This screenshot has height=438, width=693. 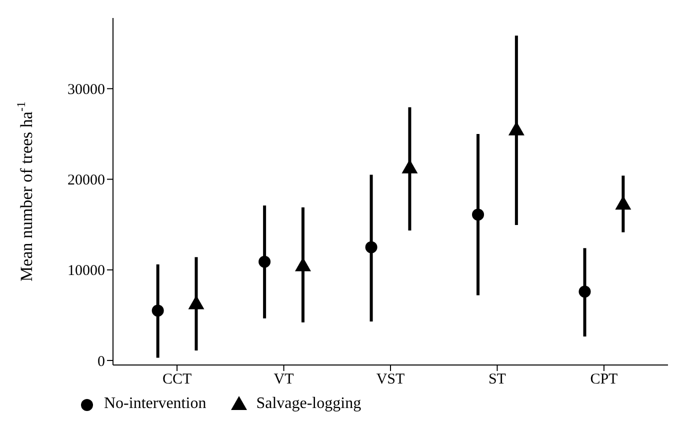 I want to click on x-tick-label: CPT, so click(x=604, y=380).